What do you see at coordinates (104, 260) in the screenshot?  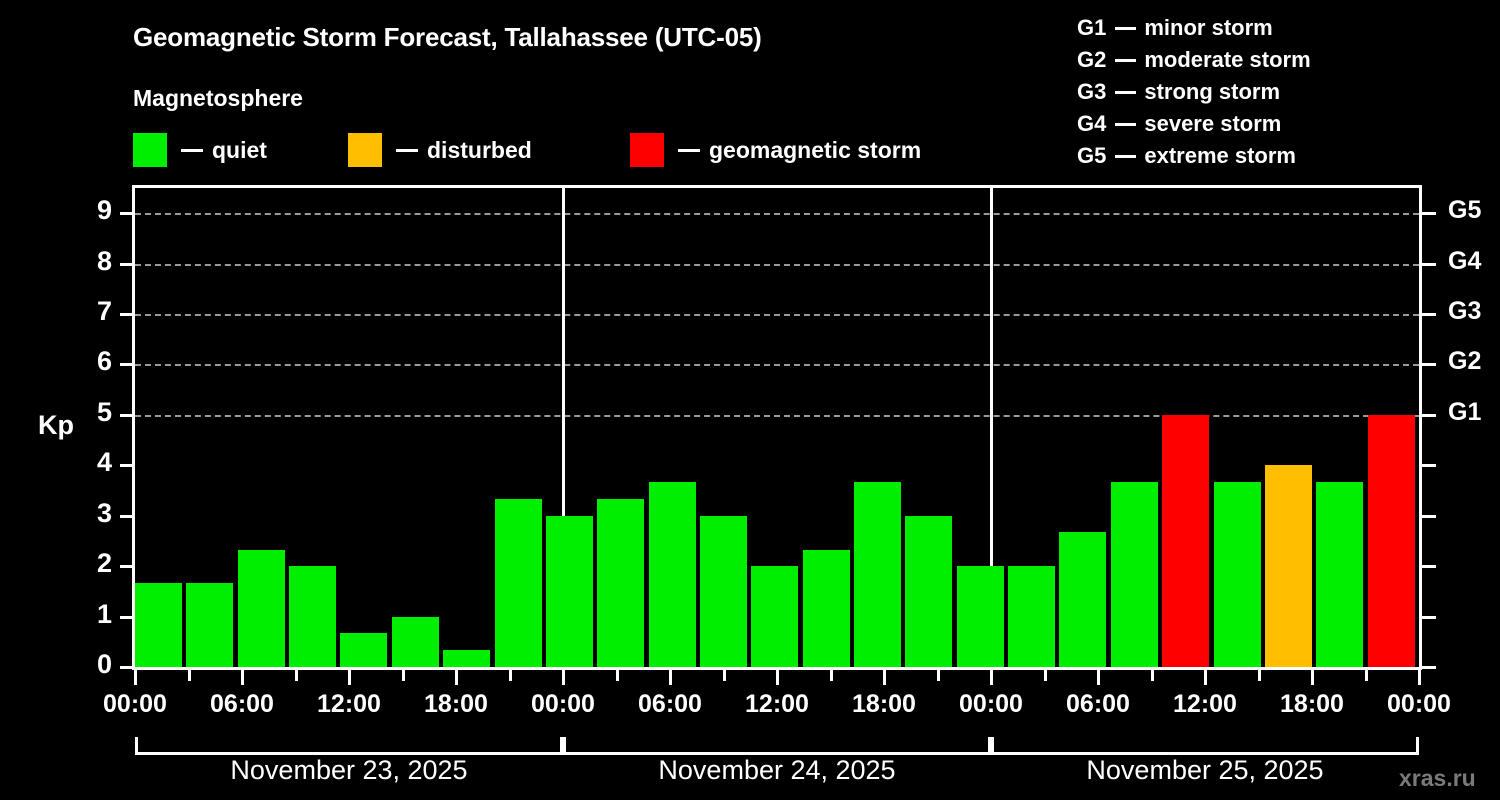 I see `y-tick-label-8: 8` at bounding box center [104, 260].